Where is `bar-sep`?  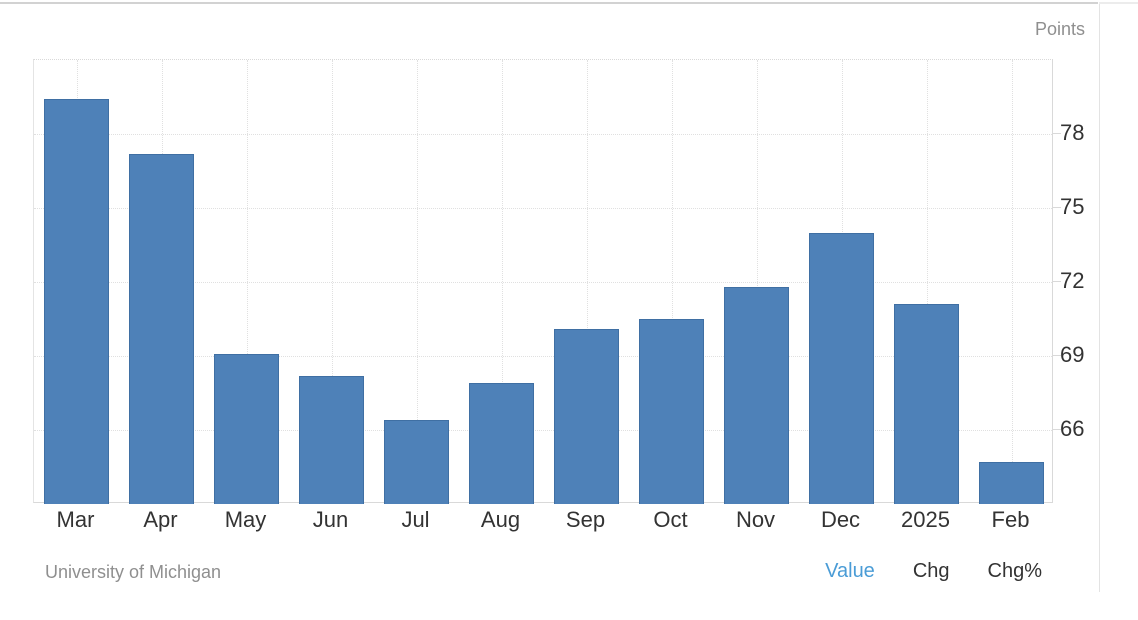
bar-sep is located at coordinates (586, 416).